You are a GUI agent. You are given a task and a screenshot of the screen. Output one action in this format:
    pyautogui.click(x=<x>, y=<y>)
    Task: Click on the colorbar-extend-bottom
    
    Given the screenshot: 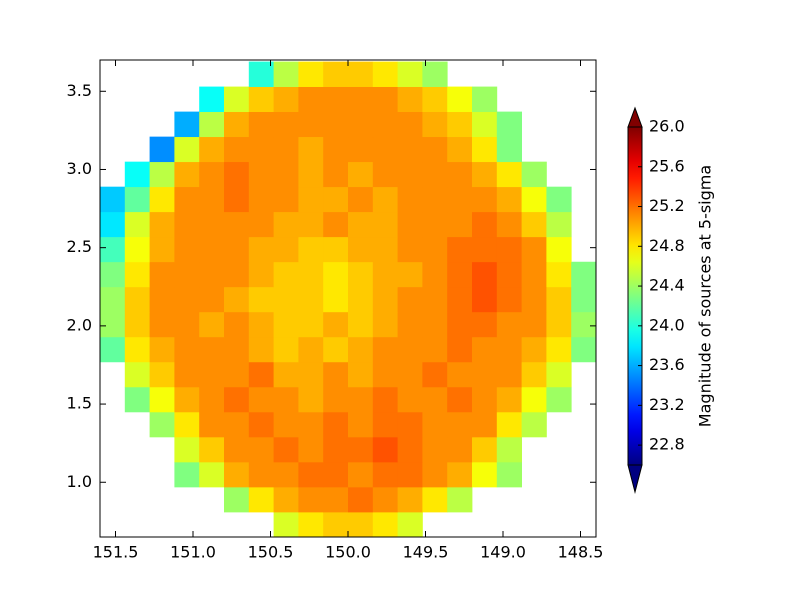 What is the action you would take?
    pyautogui.click(x=635, y=479)
    